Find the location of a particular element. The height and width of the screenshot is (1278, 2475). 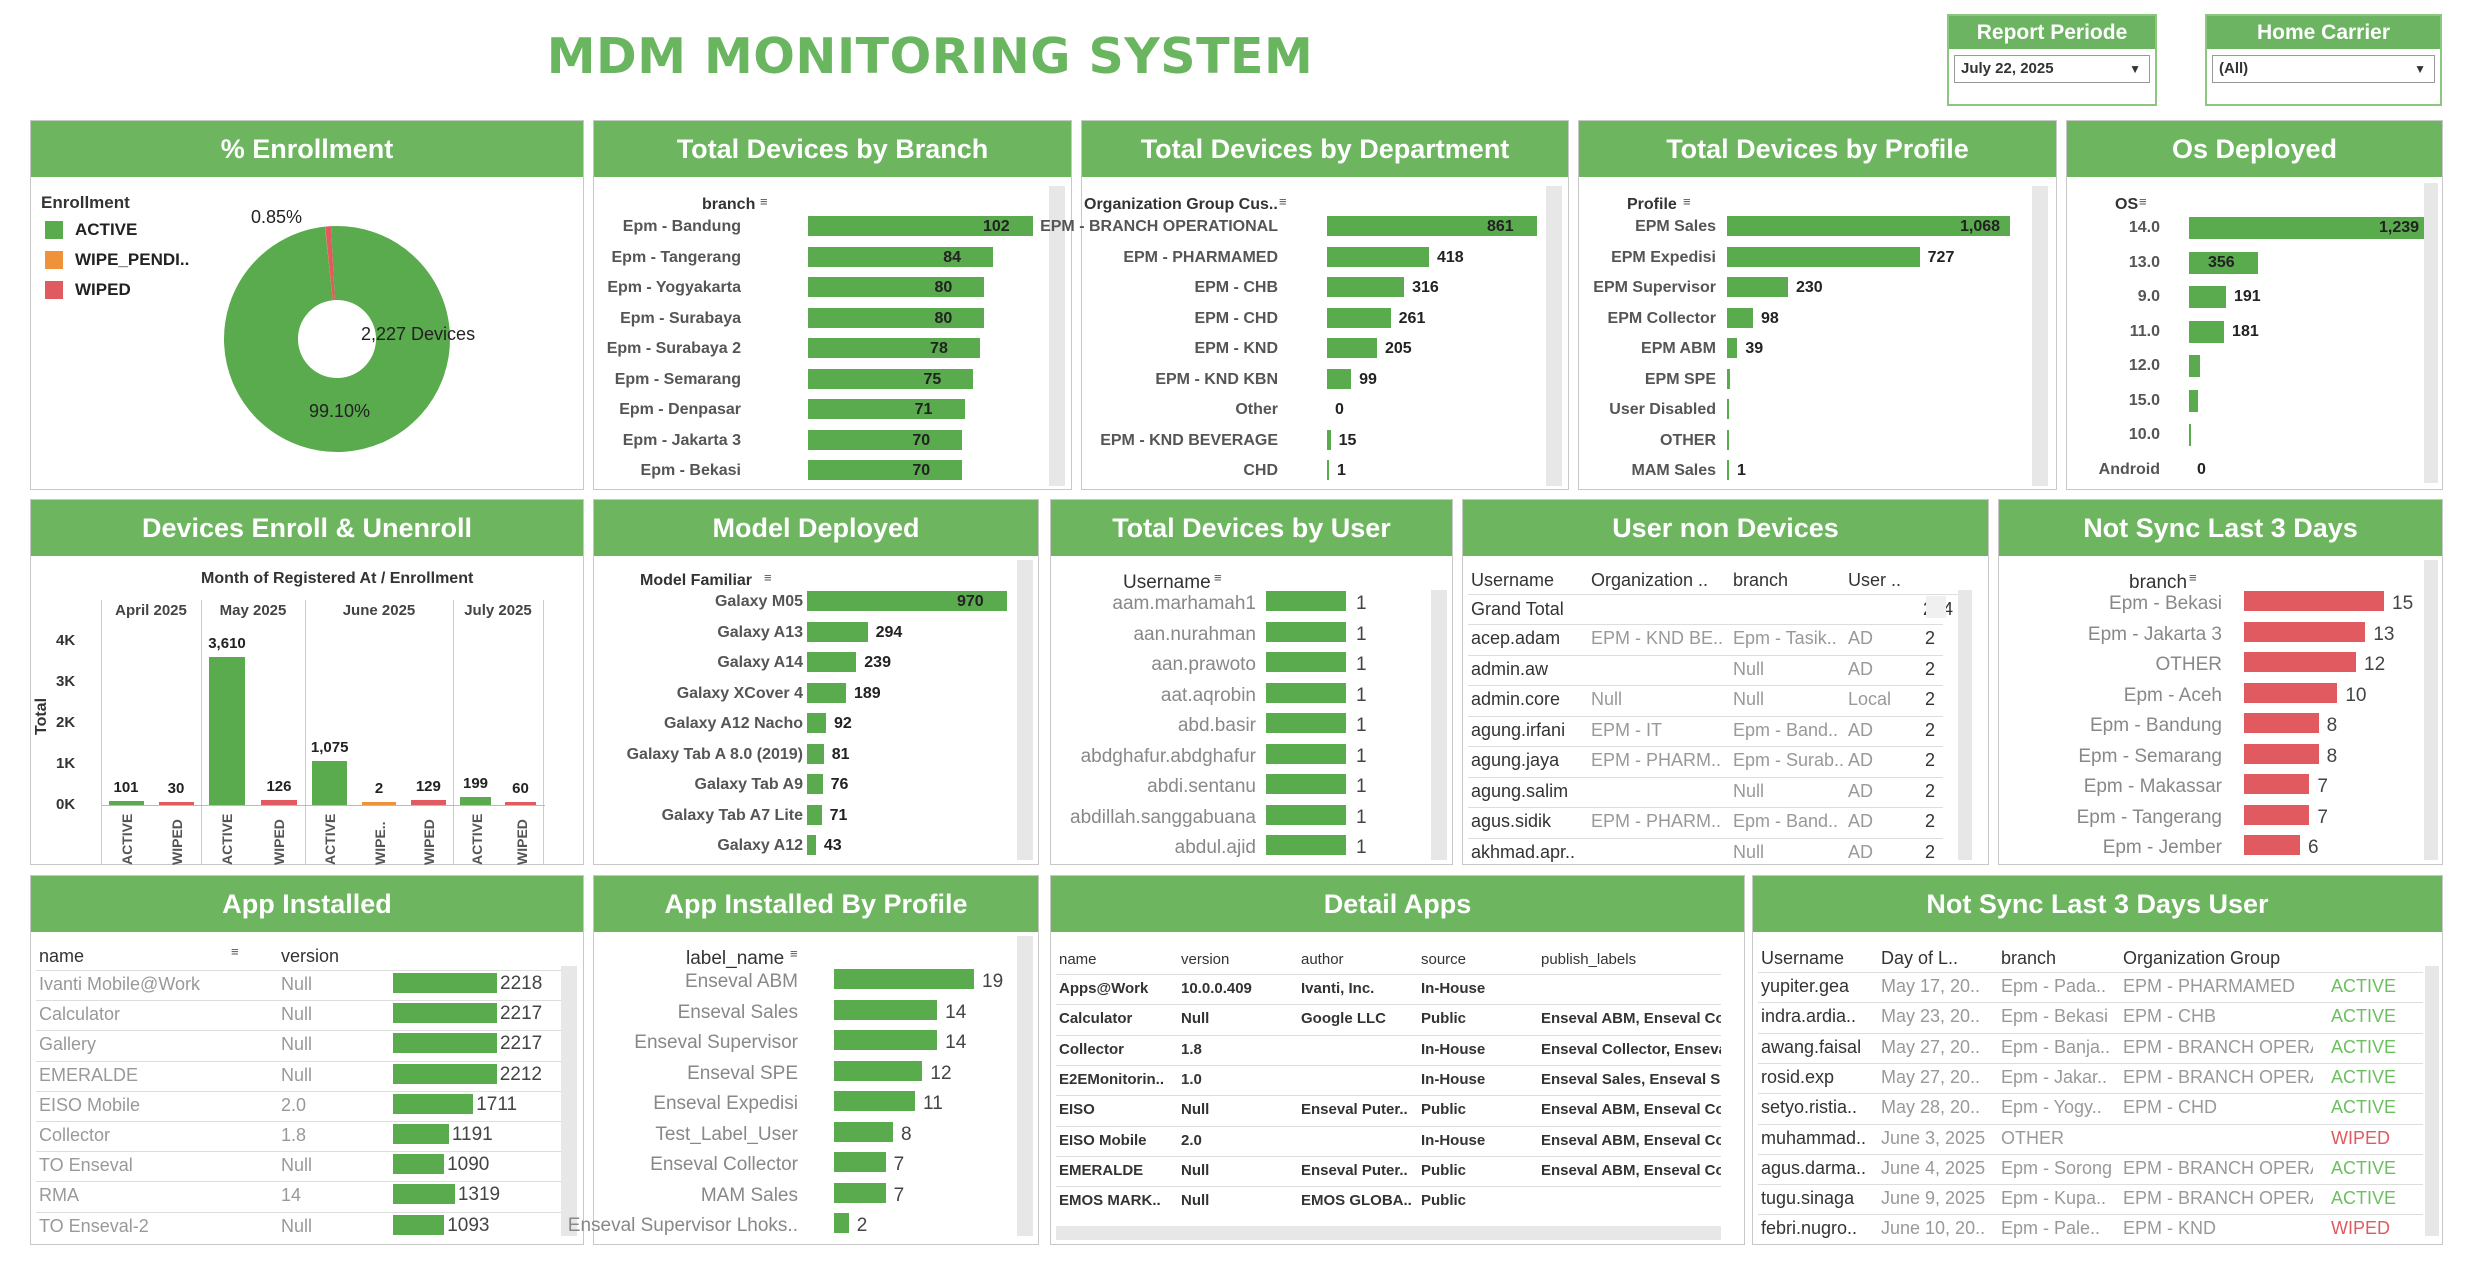

username-cell: agung.irfani is located at coordinates (1518, 729).